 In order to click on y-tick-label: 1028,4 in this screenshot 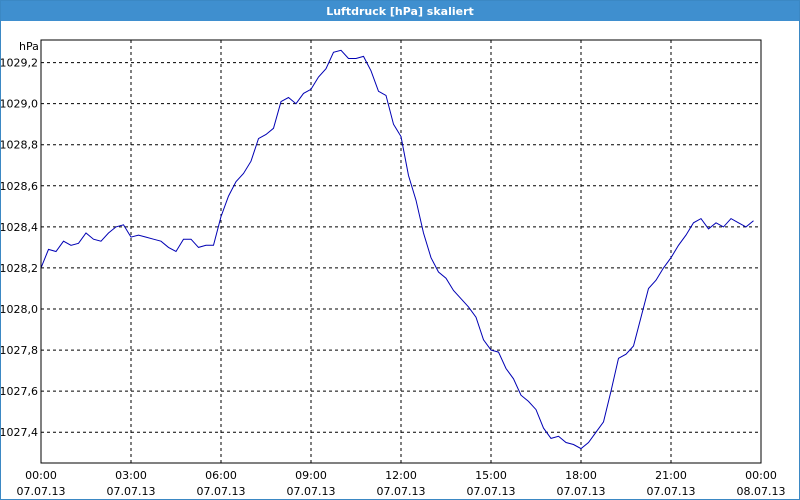, I will do `click(19, 227)`.